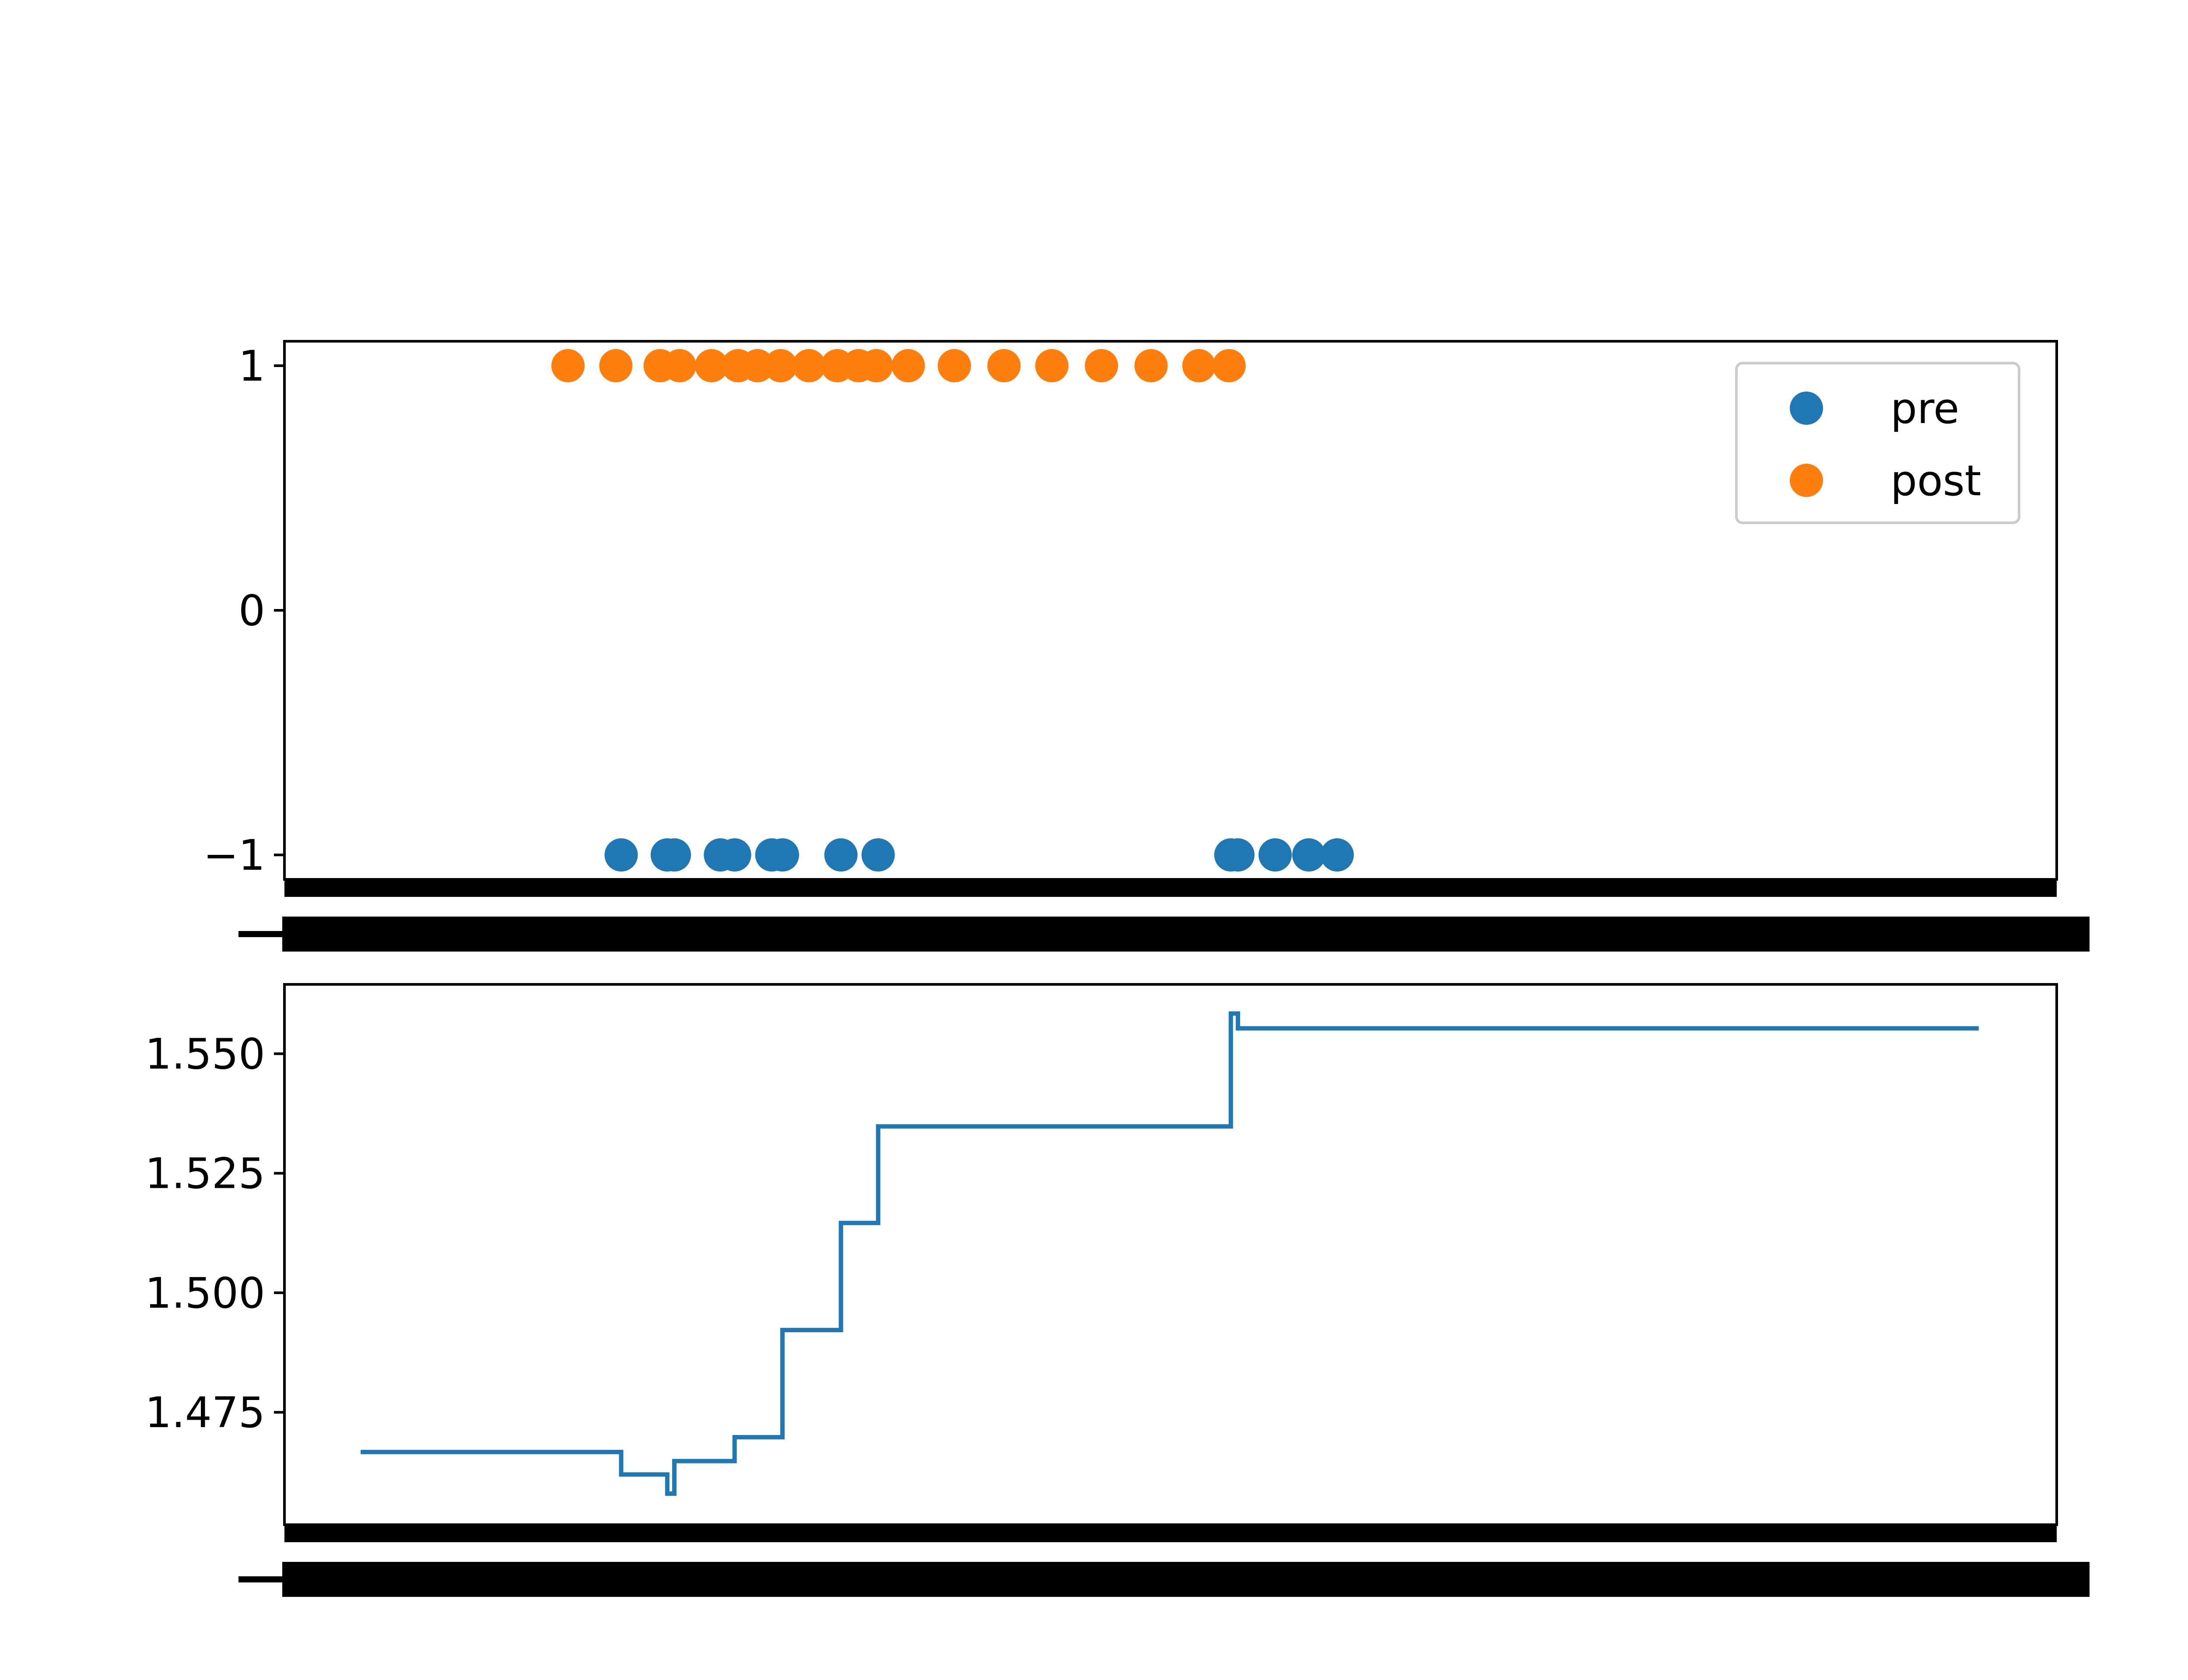 This screenshot has height=1680, width=2188. Describe the element at coordinates (205, 1293) in the screenshot. I see `line-y-tick-label: 1.500` at that location.